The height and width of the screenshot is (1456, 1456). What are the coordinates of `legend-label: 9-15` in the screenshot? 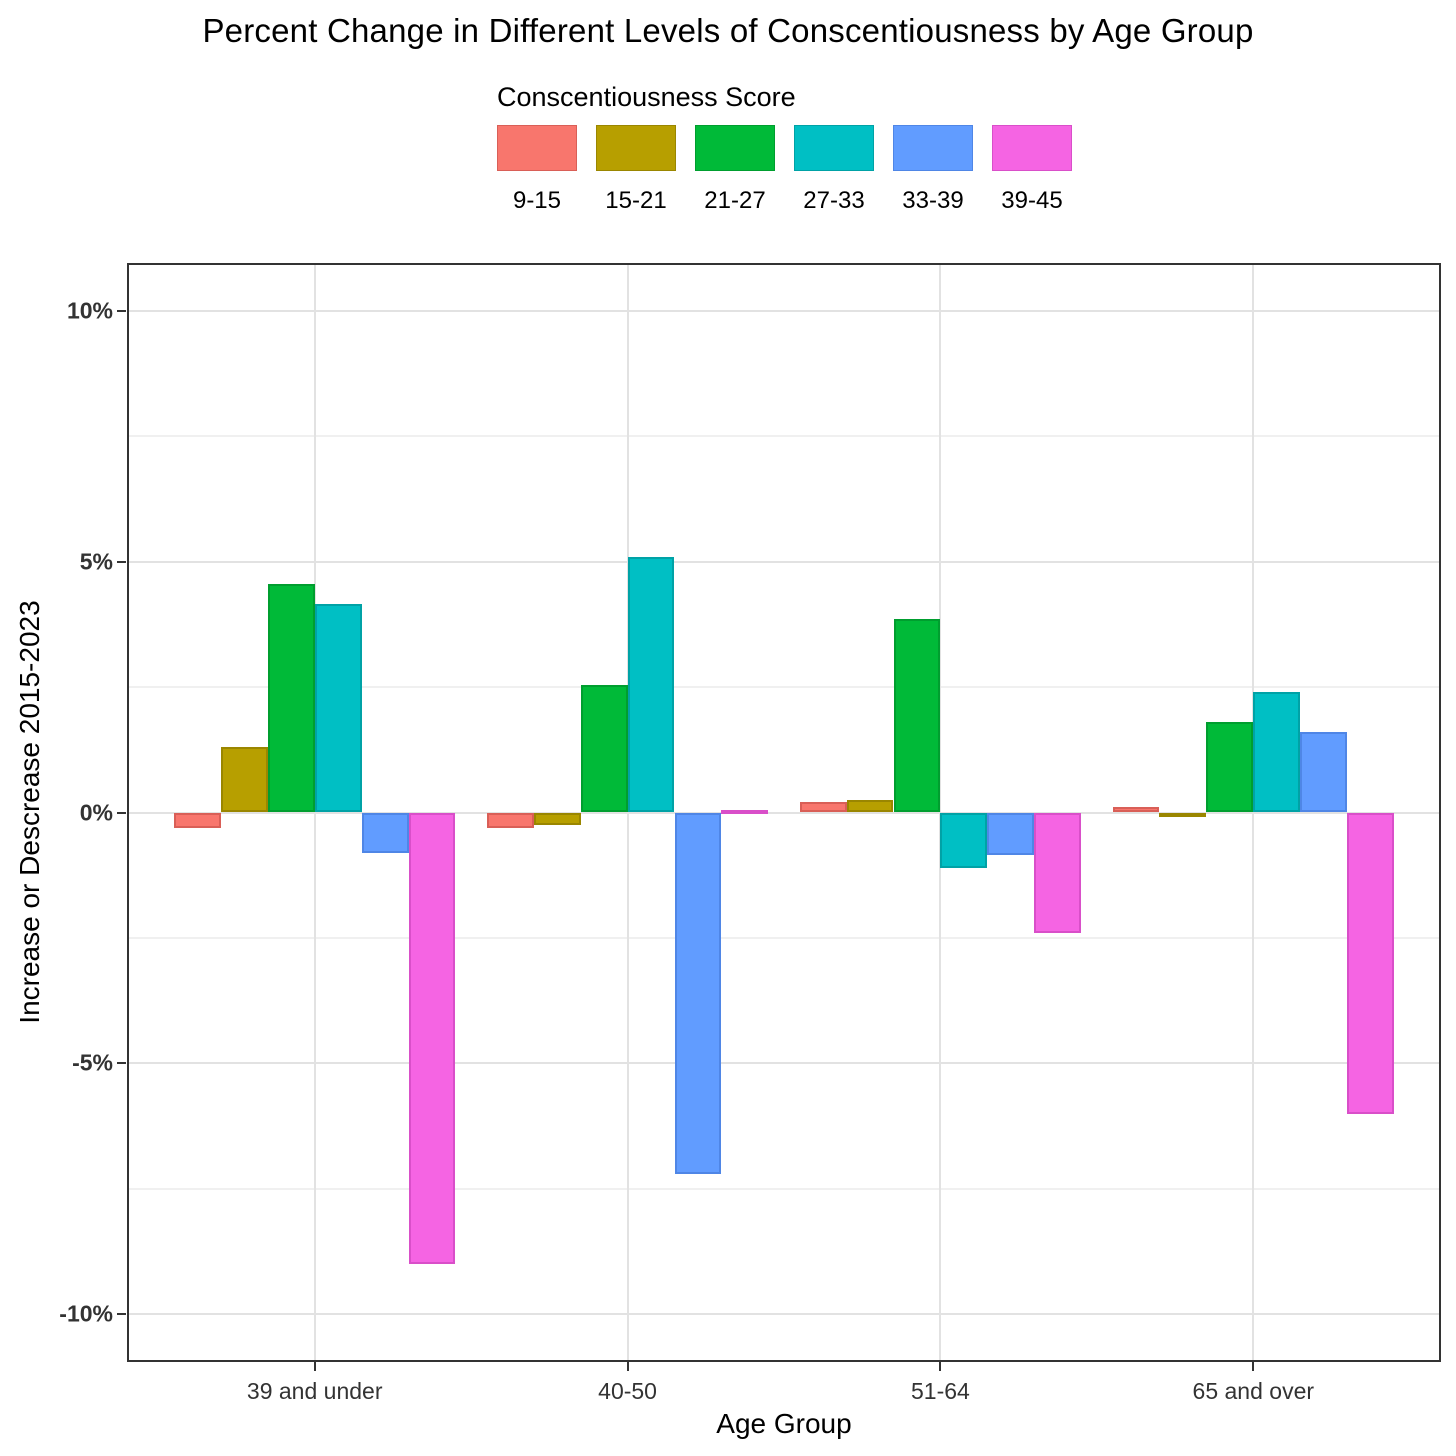 It's located at (537, 200).